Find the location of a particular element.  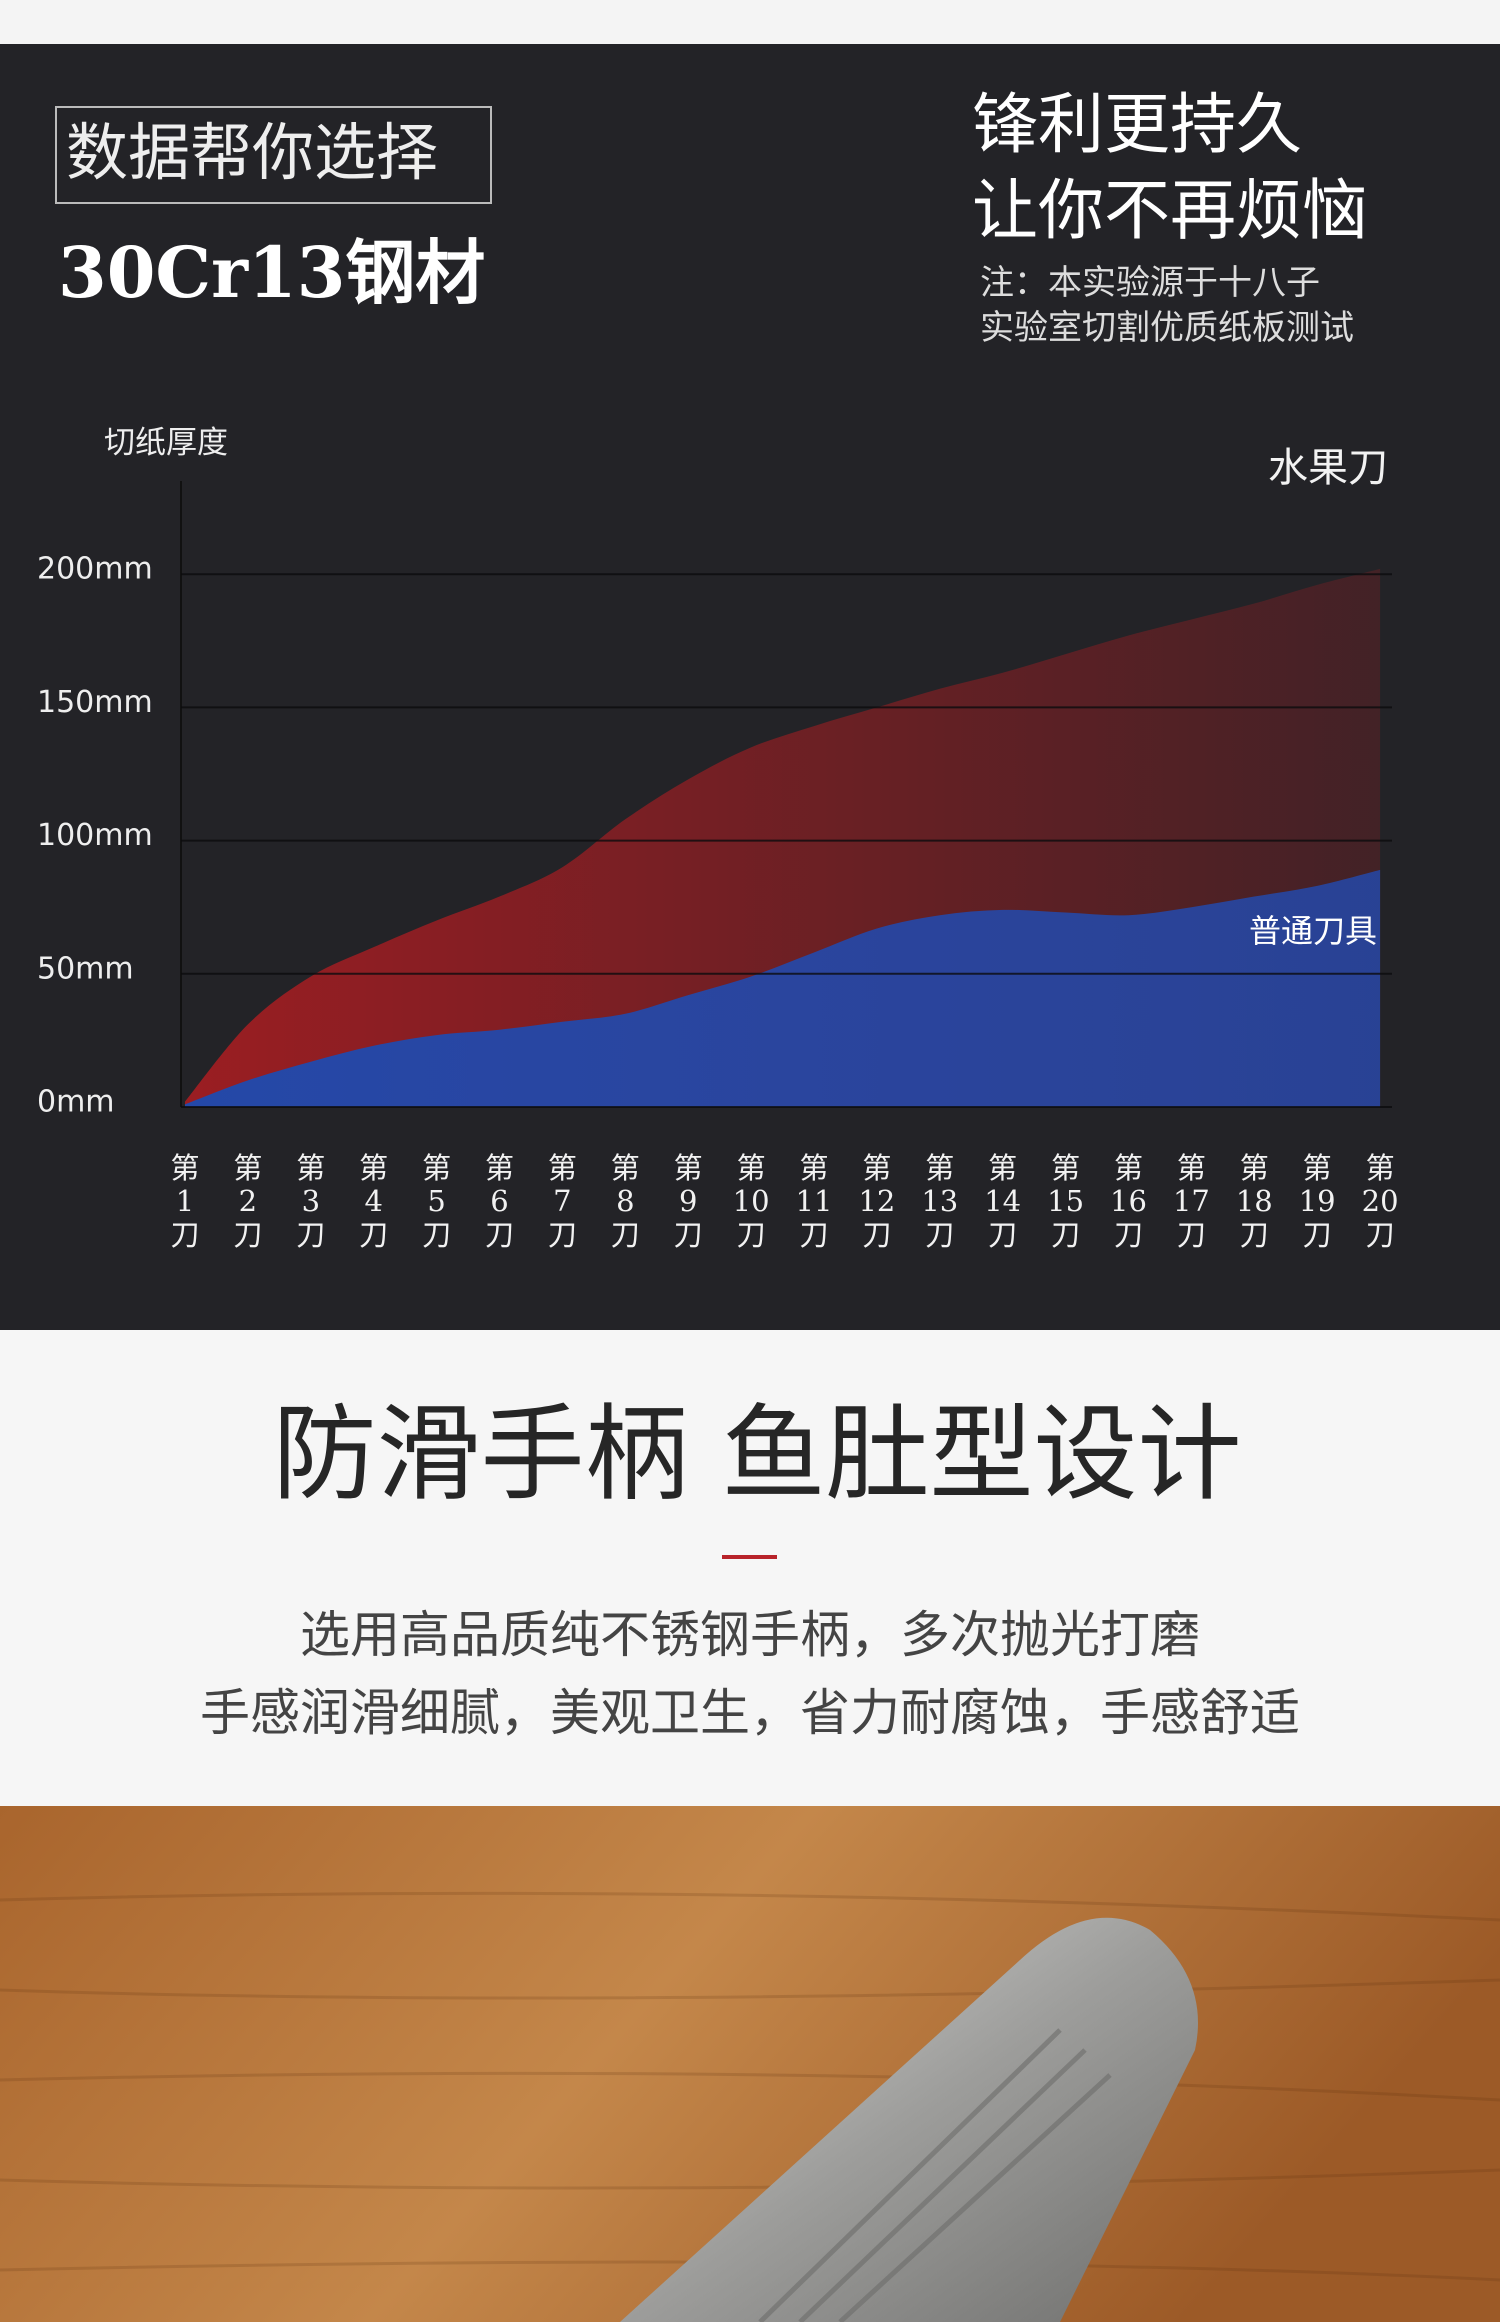

x-tick-label: 第15刀 is located at coordinates (1066, 1201).